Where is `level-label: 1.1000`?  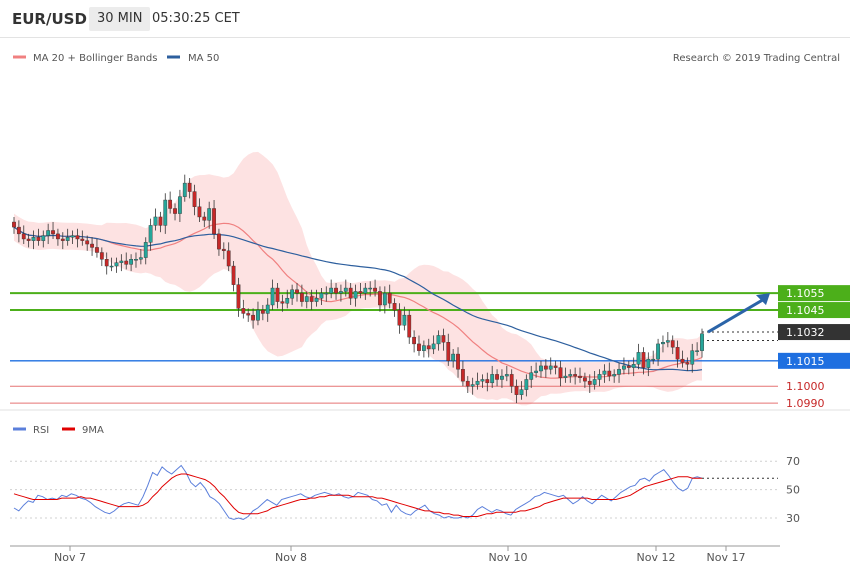
level-label: 1.1000 is located at coordinates (805, 386).